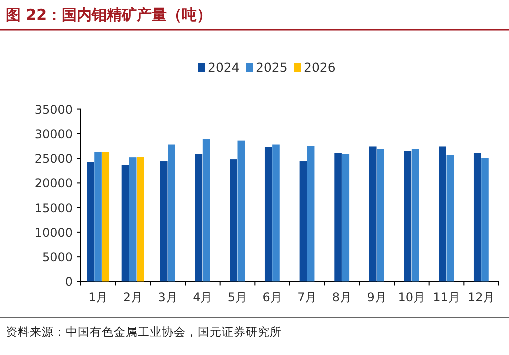 The height and width of the screenshot is (355, 509). Describe the element at coordinates (342, 297) in the screenshot. I see `x-tick-label: 8月` at that location.